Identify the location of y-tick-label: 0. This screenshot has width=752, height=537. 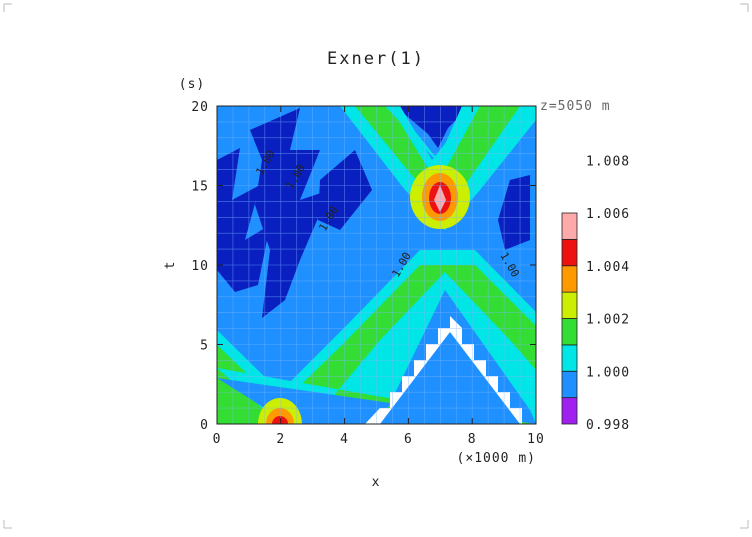
(204, 425).